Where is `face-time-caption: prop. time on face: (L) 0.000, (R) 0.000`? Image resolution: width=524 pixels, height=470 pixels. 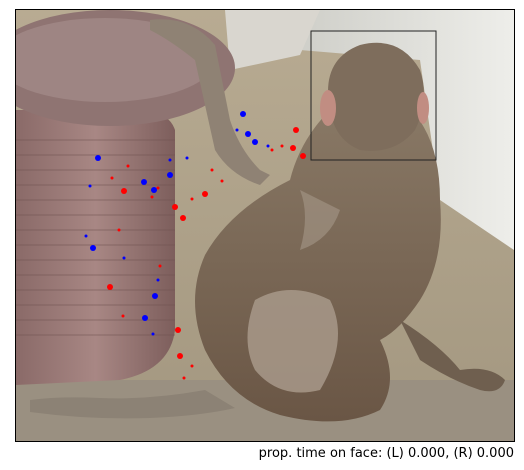
face-time-caption: prop. time on face: (L) 0.000, (R) 0.000 is located at coordinates (386, 453).